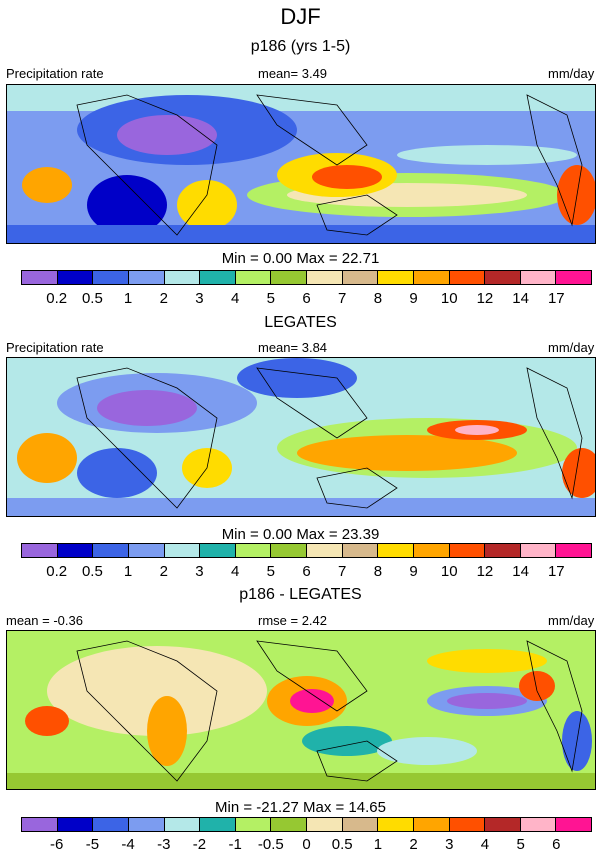  I want to click on colorbar-tick-label: 0, so click(306, 844).